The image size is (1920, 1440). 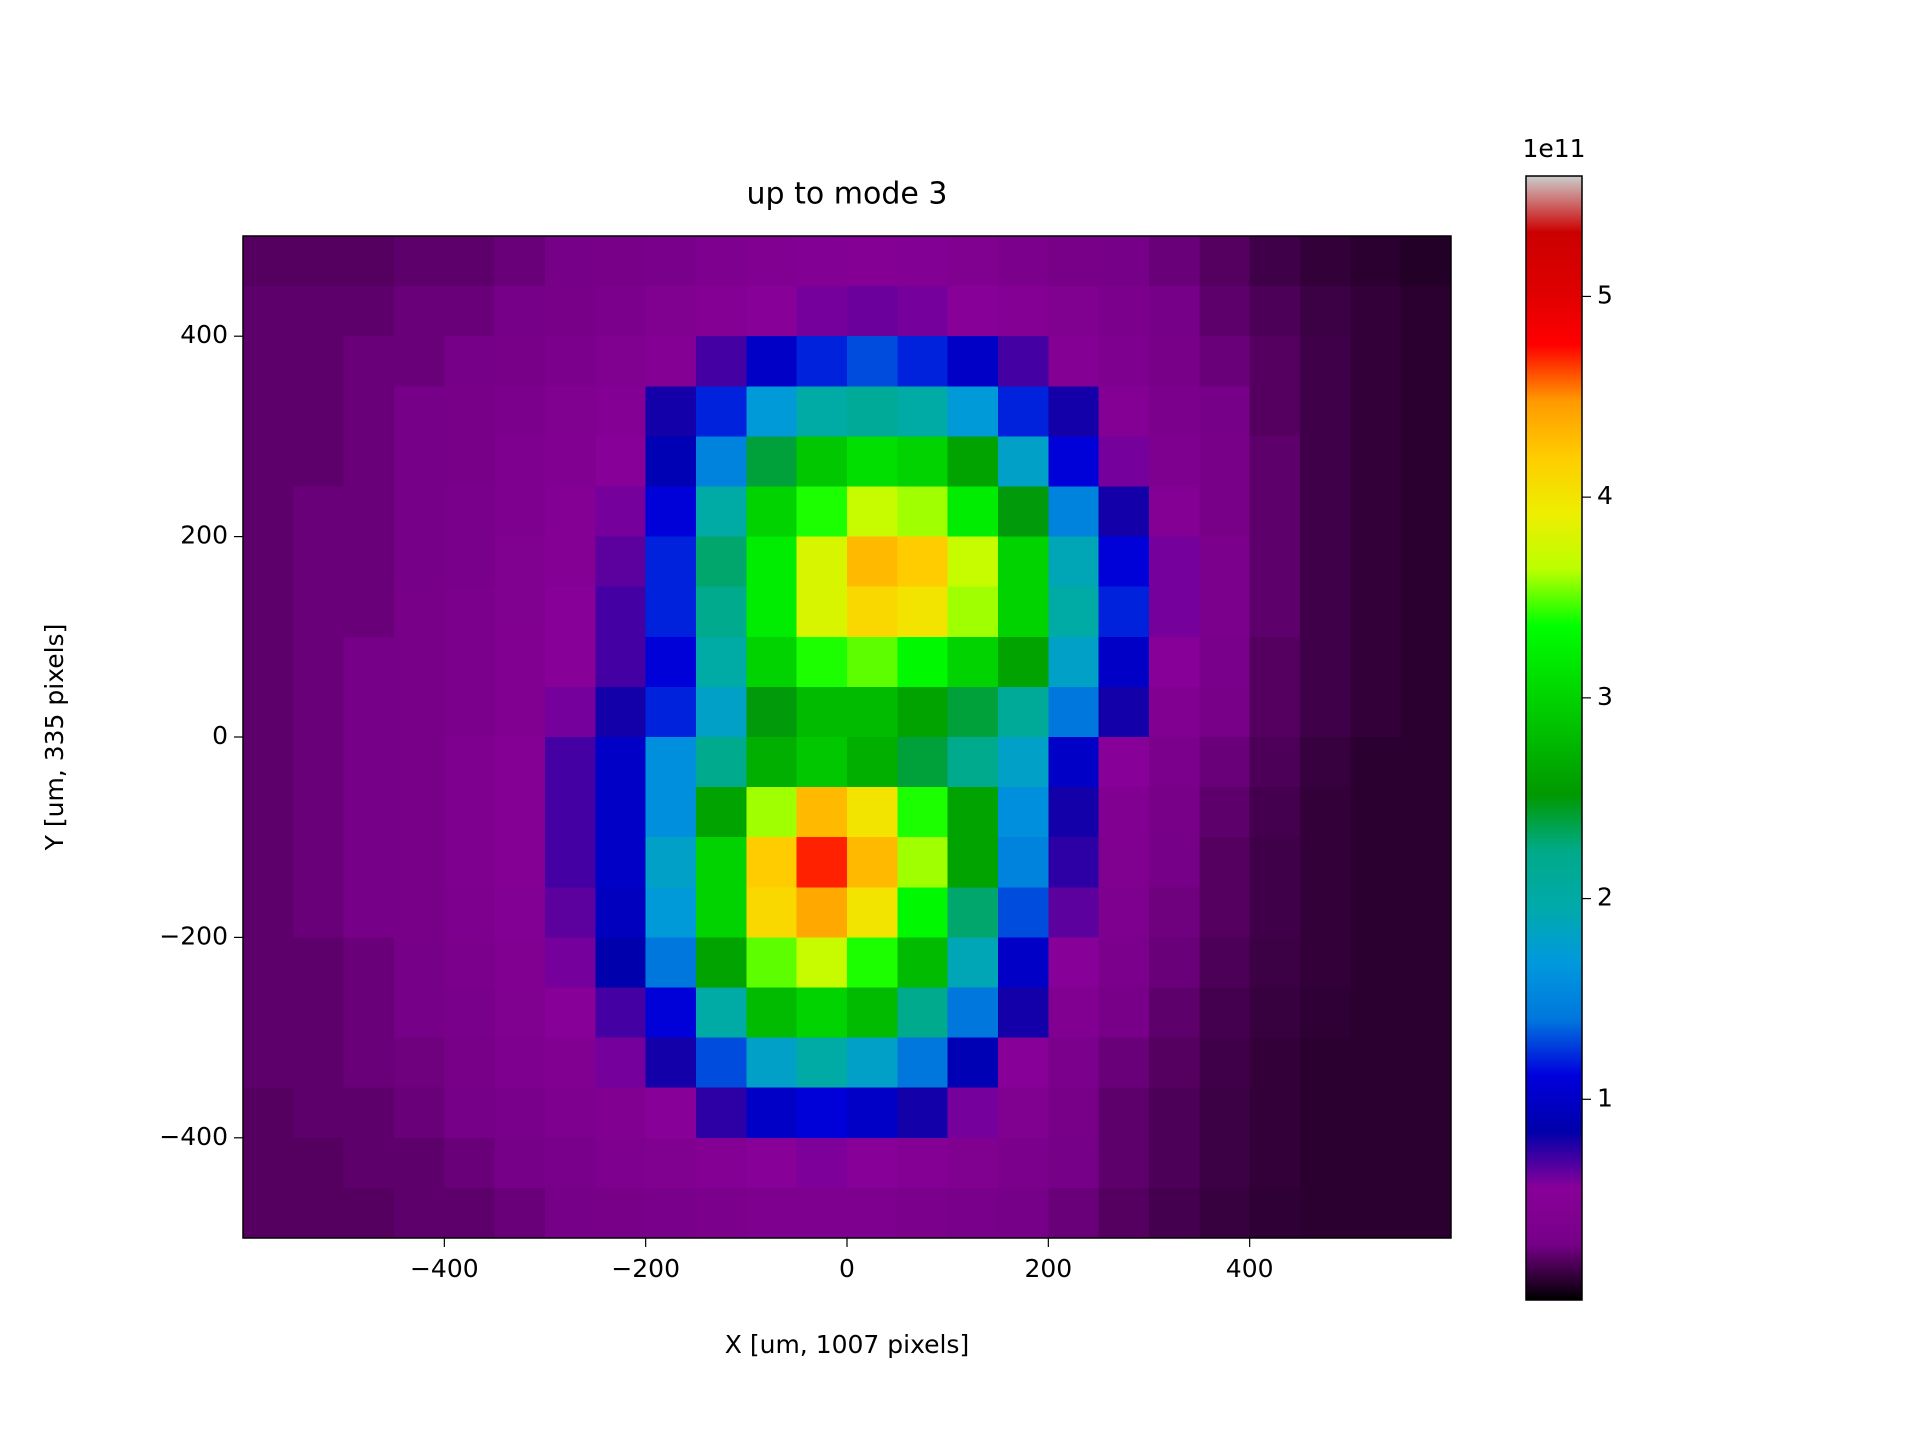 I want to click on x-tick-label: −200, so click(x=645, y=1268).